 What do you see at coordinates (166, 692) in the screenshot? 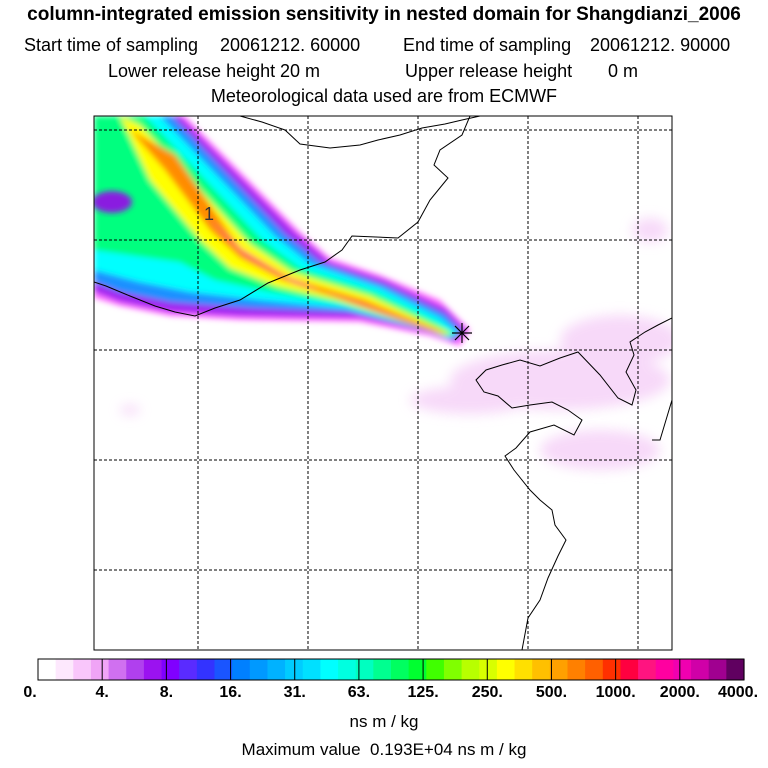
I see `colorbar-tick-label: 8.` at bounding box center [166, 692].